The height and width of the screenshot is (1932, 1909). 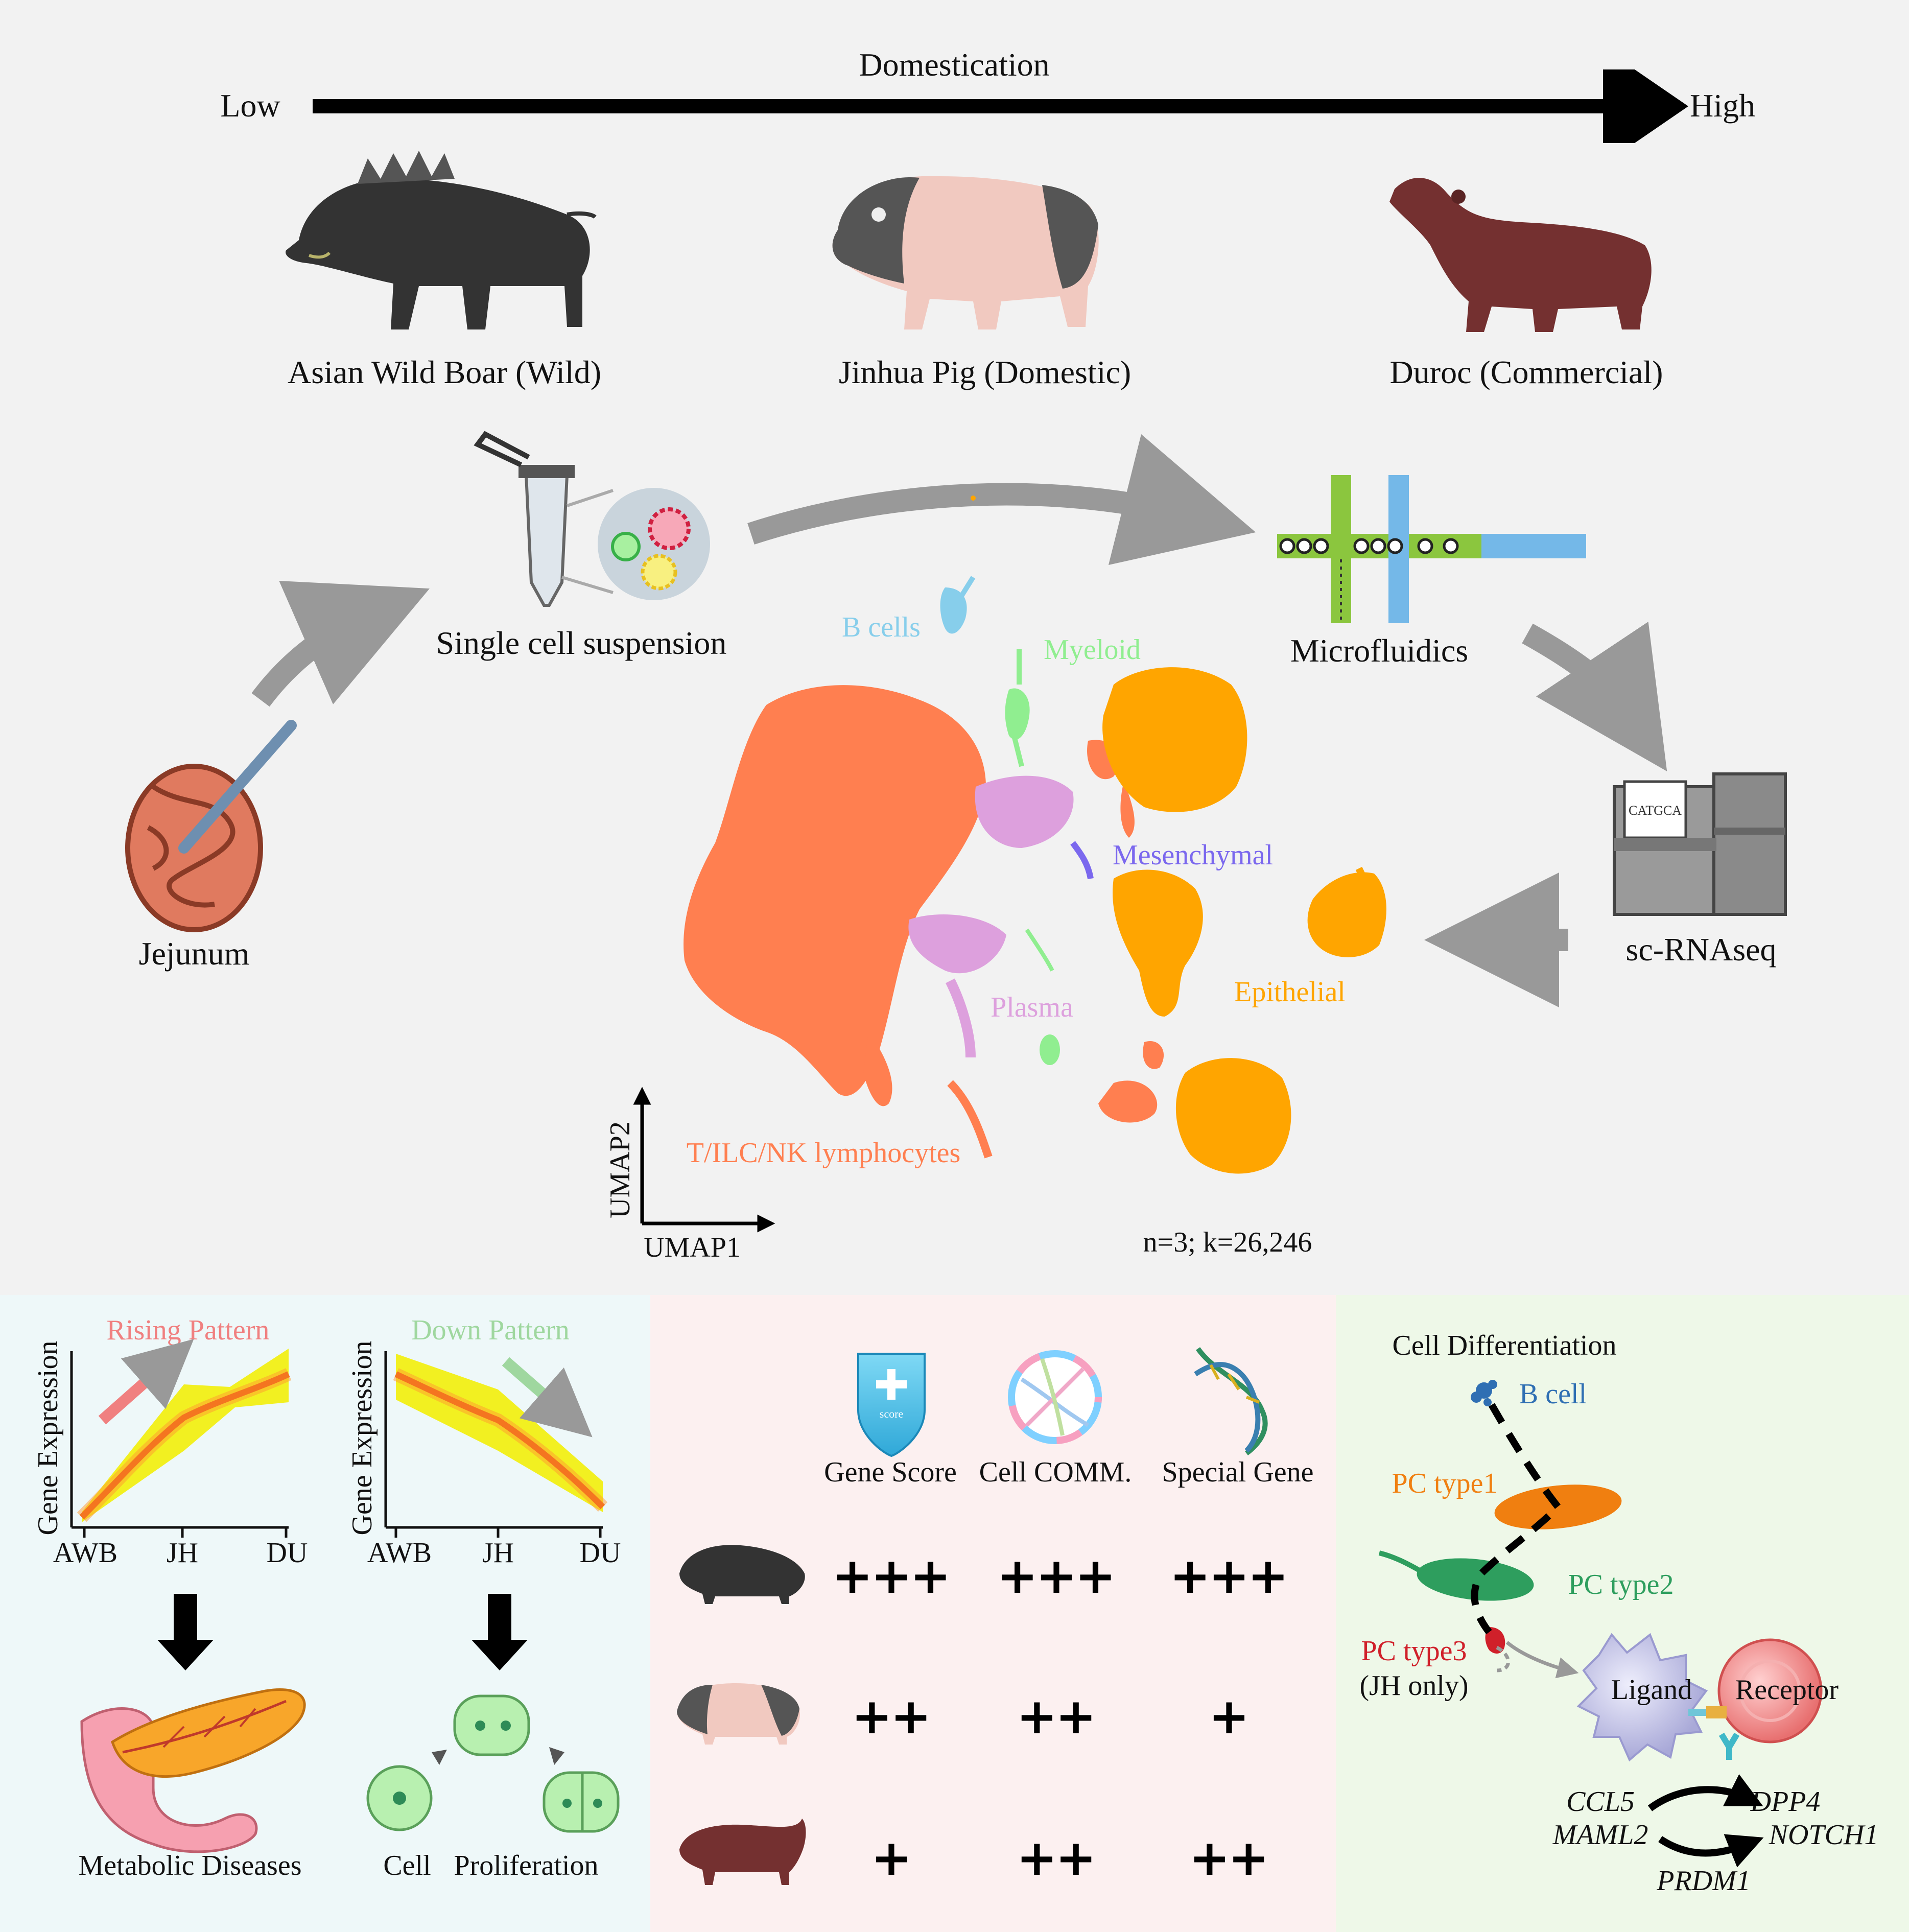 I want to click on umap-axes, so click(x=704, y=1160).